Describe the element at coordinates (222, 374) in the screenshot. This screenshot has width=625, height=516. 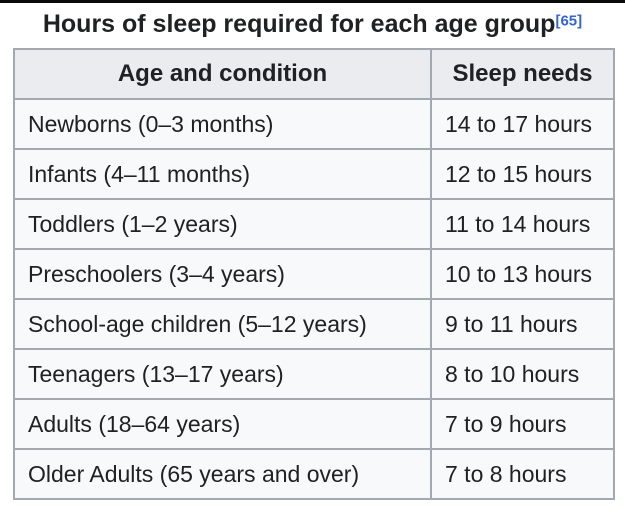
I see `age-cell: Teenagers (13–17 years)` at that location.